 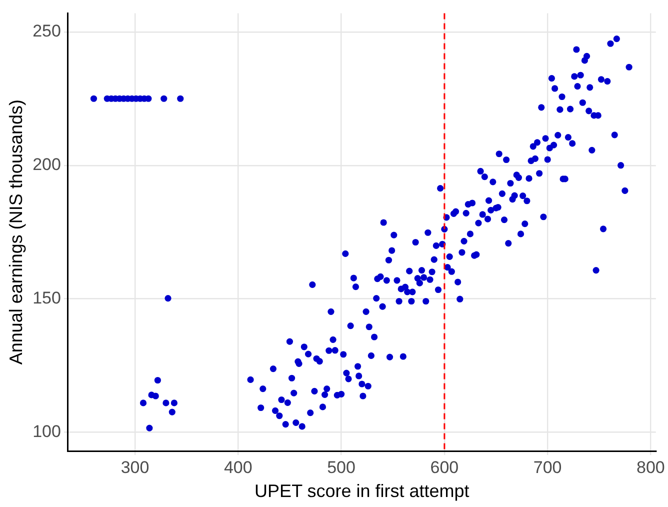 I want to click on x-tick-label: 400, so click(x=238, y=467).